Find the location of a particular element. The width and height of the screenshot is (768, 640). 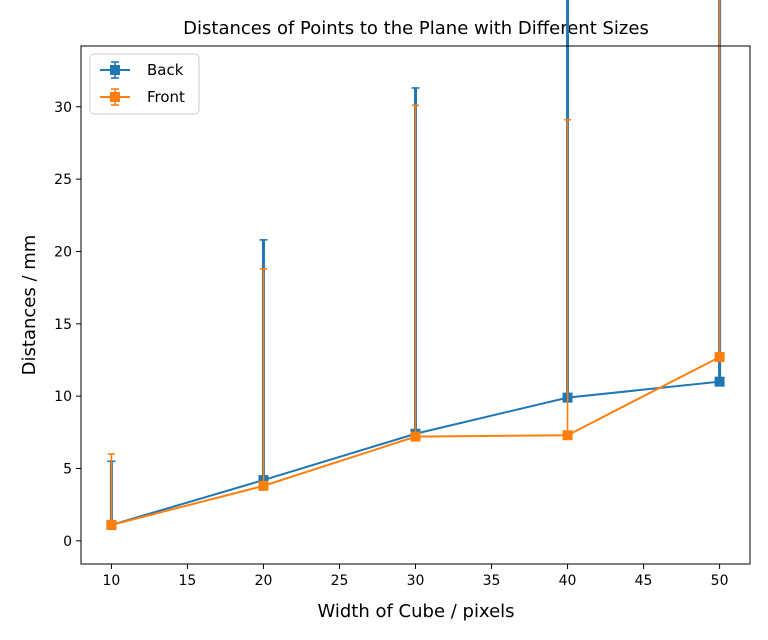

y-tick-label: 10 is located at coordinates (63, 397).